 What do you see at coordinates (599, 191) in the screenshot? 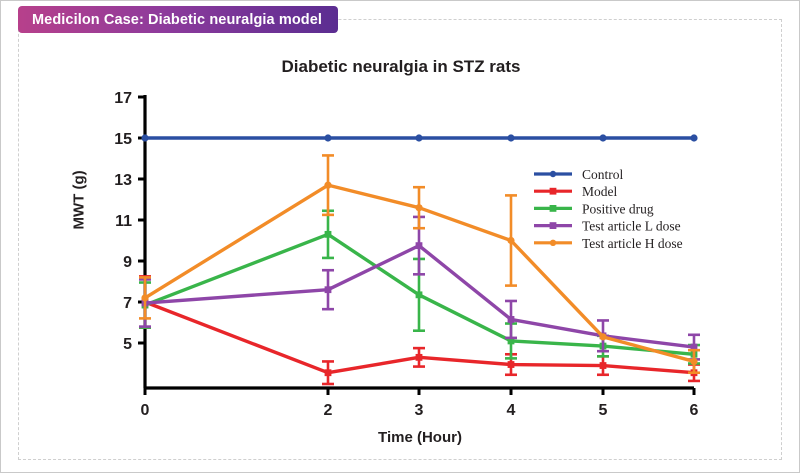
I see `legend-label: Model` at bounding box center [599, 191].